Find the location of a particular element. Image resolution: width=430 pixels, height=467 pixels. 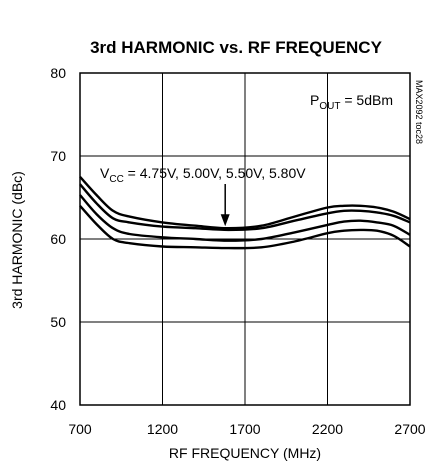

vcc-annotation: VCC = 4.75V, 5.00V, 5.50V, 5.80V is located at coordinates (203, 175).